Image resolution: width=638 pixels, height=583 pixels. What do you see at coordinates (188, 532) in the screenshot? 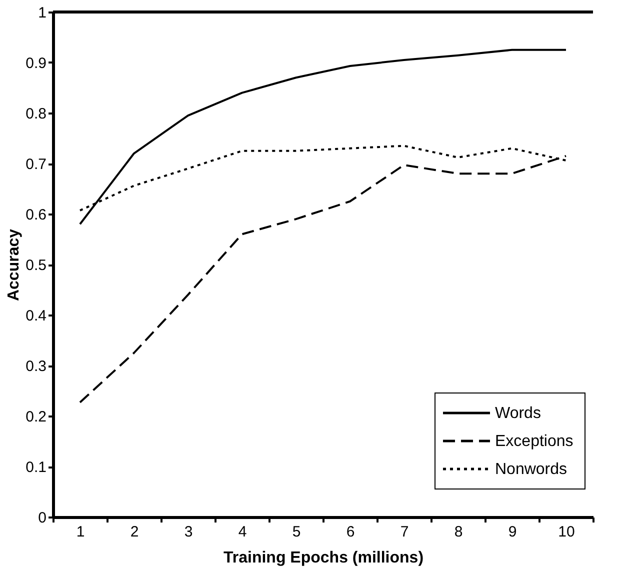
I see `x-tick-label: 3` at bounding box center [188, 532].